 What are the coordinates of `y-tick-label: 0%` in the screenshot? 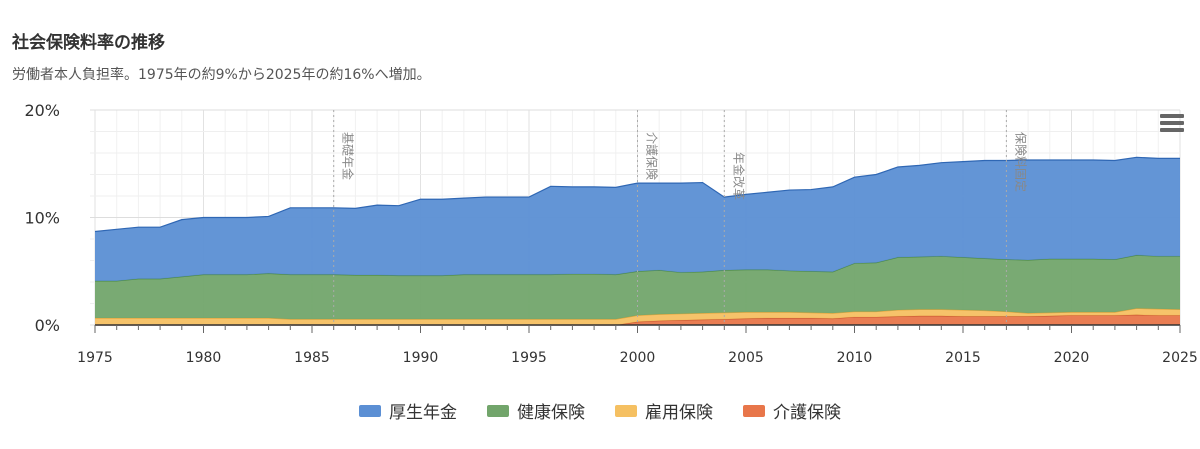 It's located at (47, 325).